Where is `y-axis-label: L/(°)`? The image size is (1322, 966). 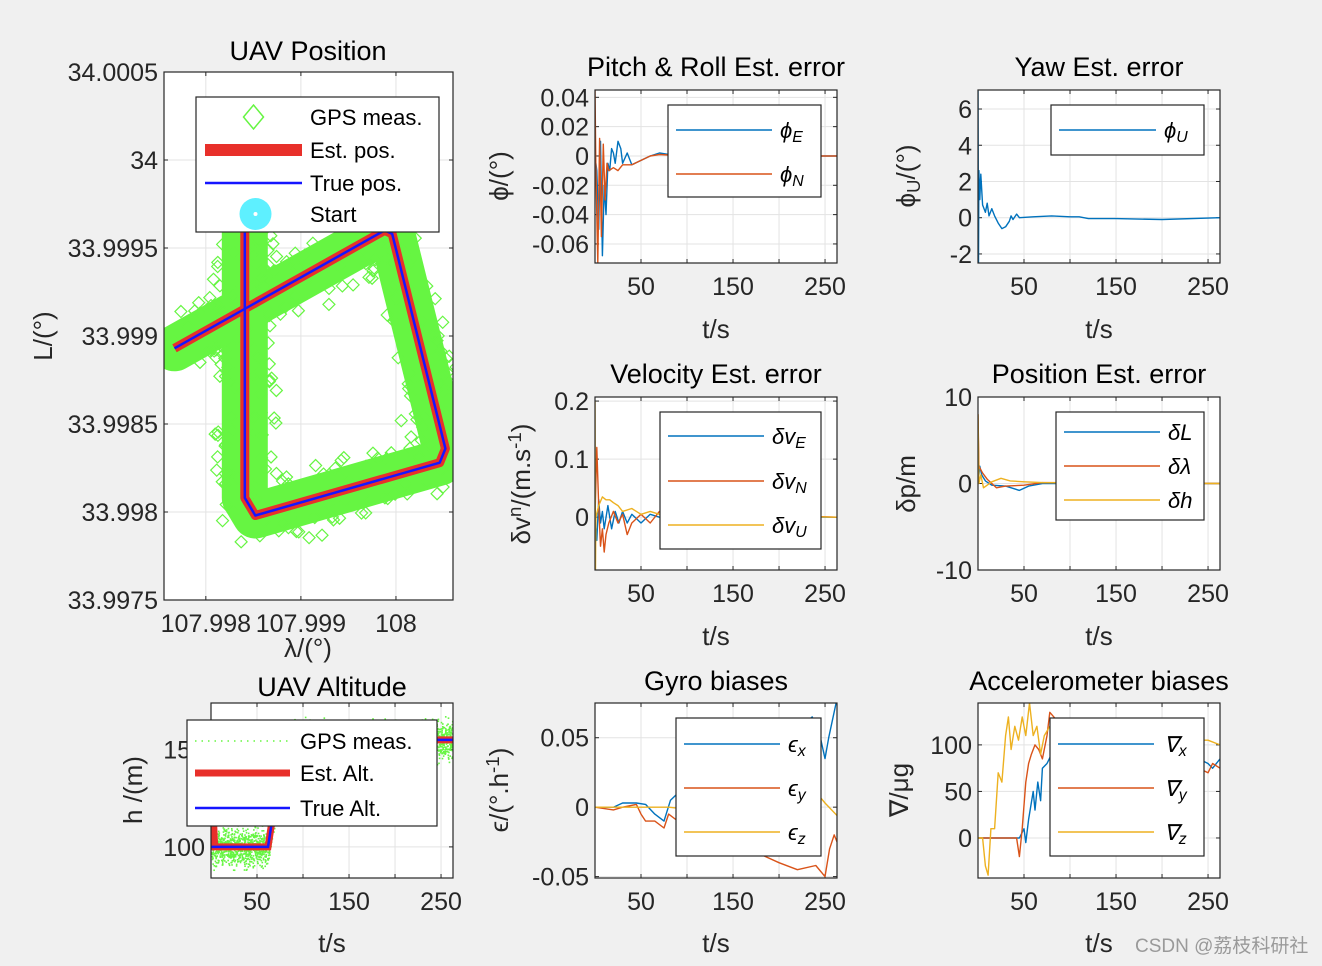 y-axis-label: L/(°) is located at coordinates (43, 335).